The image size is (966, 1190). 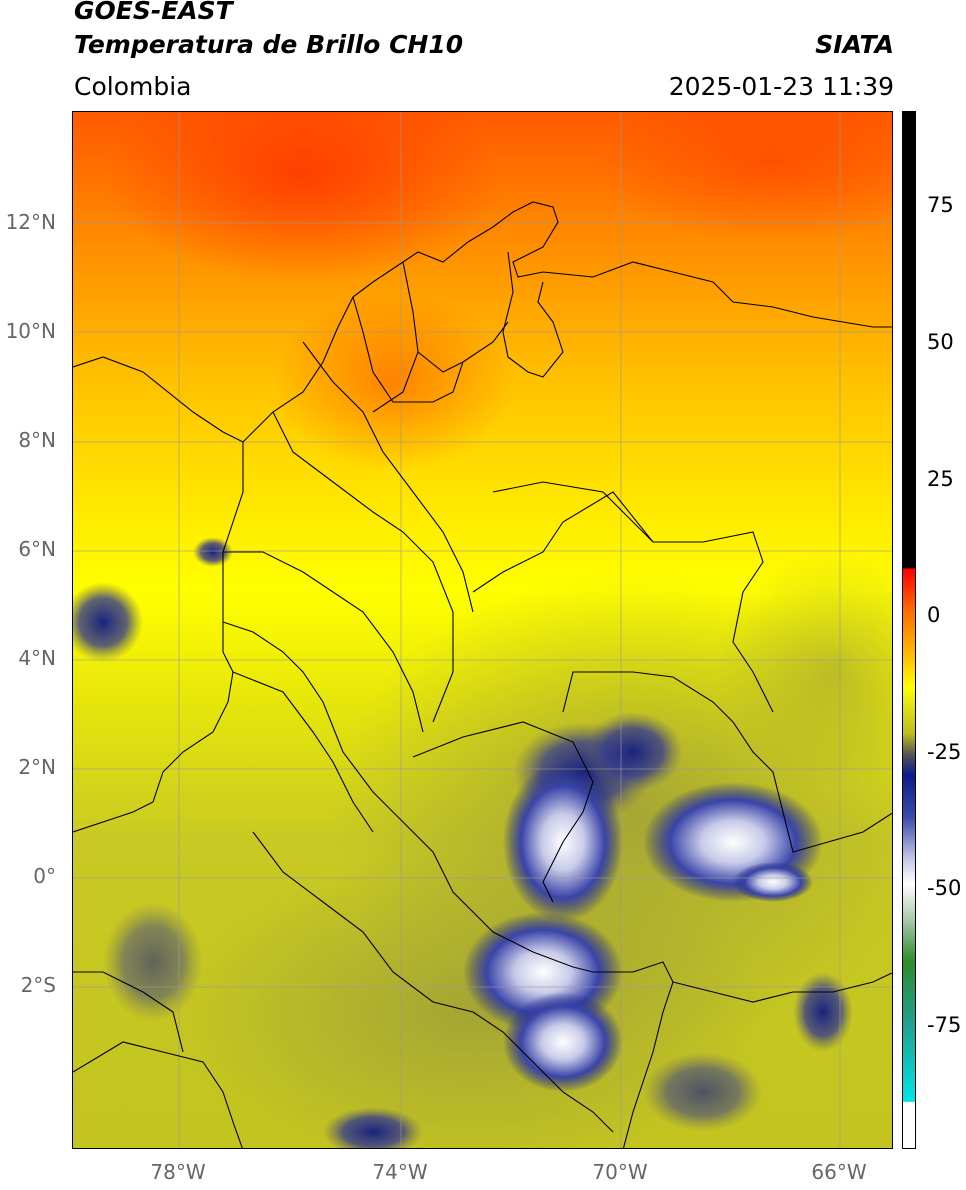 What do you see at coordinates (38, 985) in the screenshot?
I see `lat-label-2s: 2°S` at bounding box center [38, 985].